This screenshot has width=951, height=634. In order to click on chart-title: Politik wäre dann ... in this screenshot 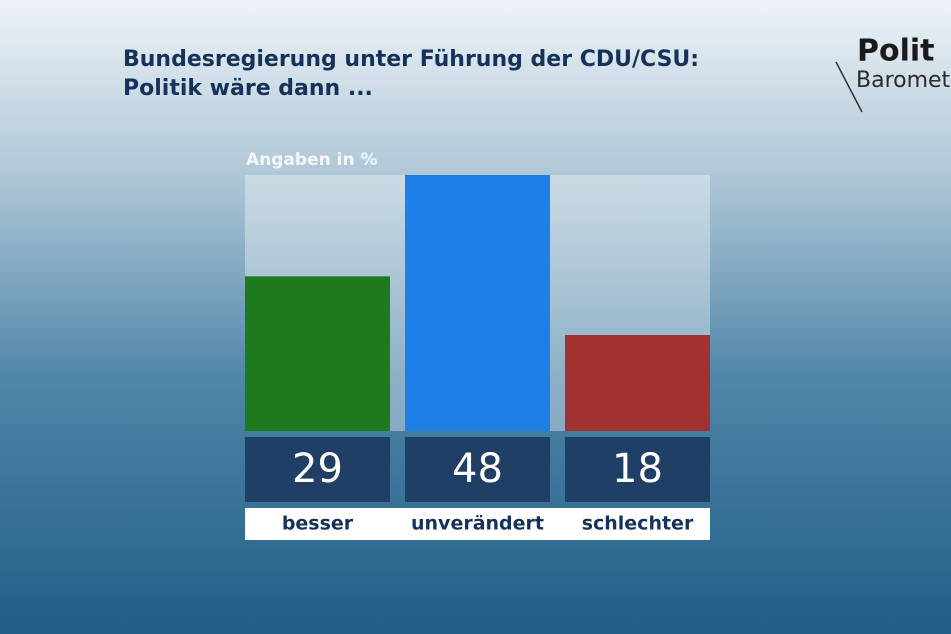, I will do `click(248, 88)`.